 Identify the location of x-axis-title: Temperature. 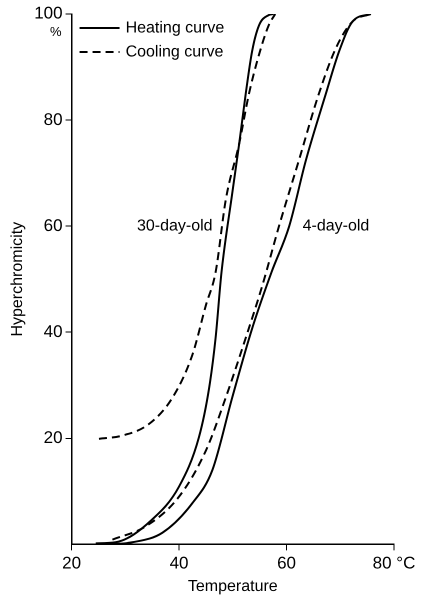
(233, 586).